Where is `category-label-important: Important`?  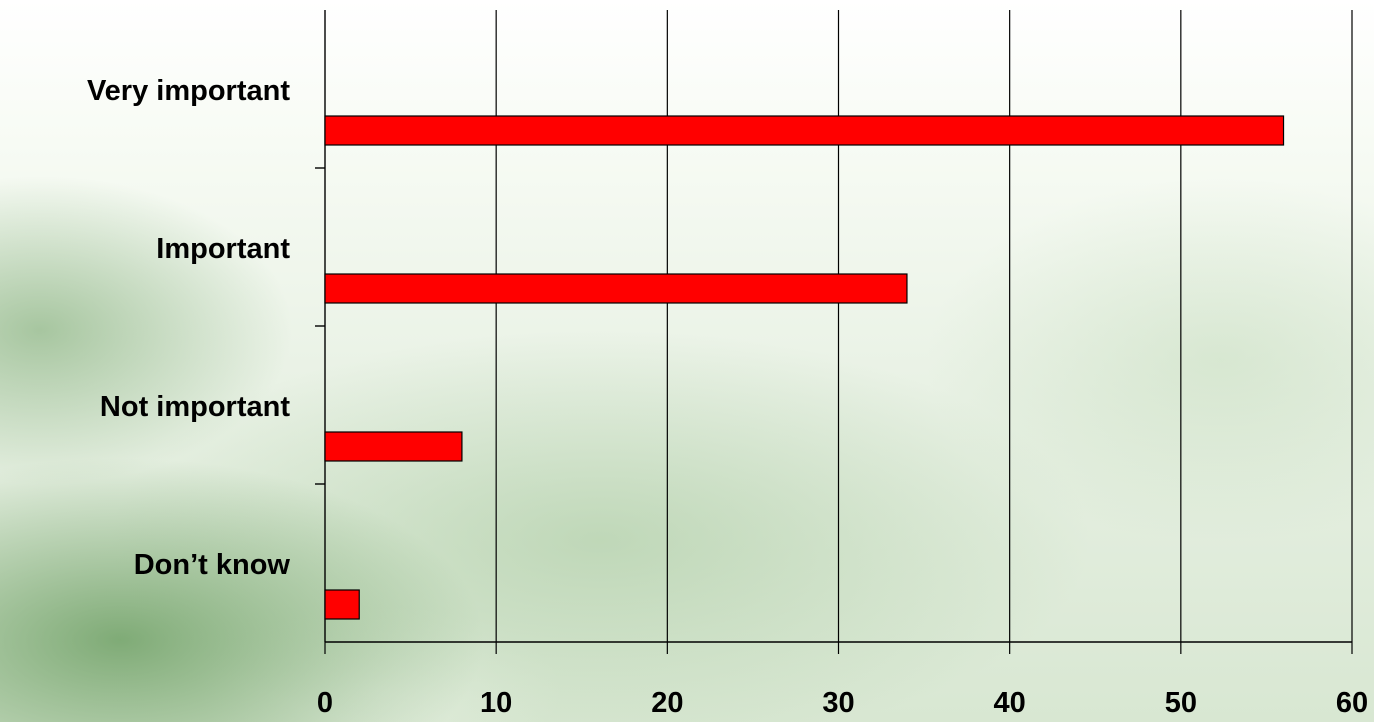
category-label-important: Important is located at coordinates (223, 249).